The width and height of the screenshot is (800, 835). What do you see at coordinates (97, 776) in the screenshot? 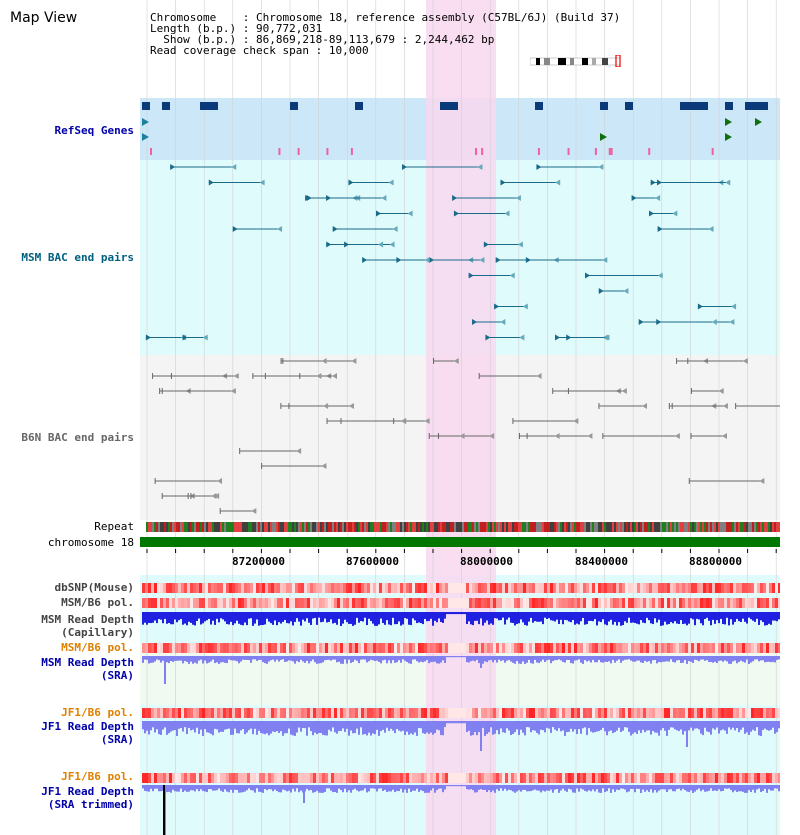
I see `track-label-jf1-pol-trimmed: JF1/B6 pol.` at bounding box center [97, 776].